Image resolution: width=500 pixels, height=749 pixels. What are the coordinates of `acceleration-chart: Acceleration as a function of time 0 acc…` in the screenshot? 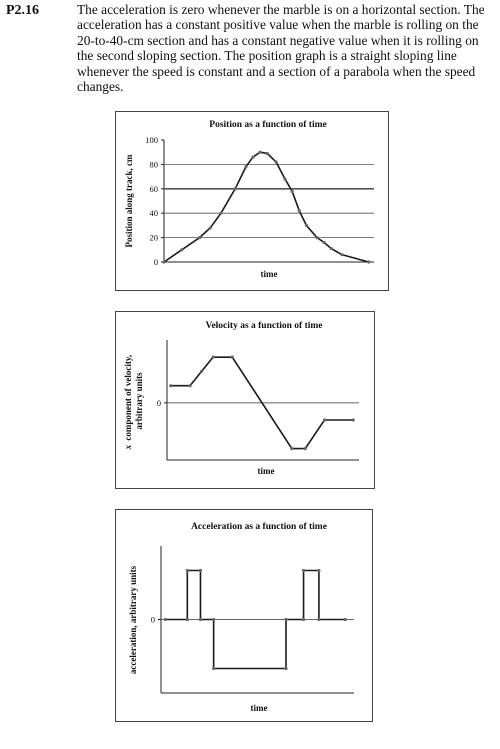 It's located at (244, 615).